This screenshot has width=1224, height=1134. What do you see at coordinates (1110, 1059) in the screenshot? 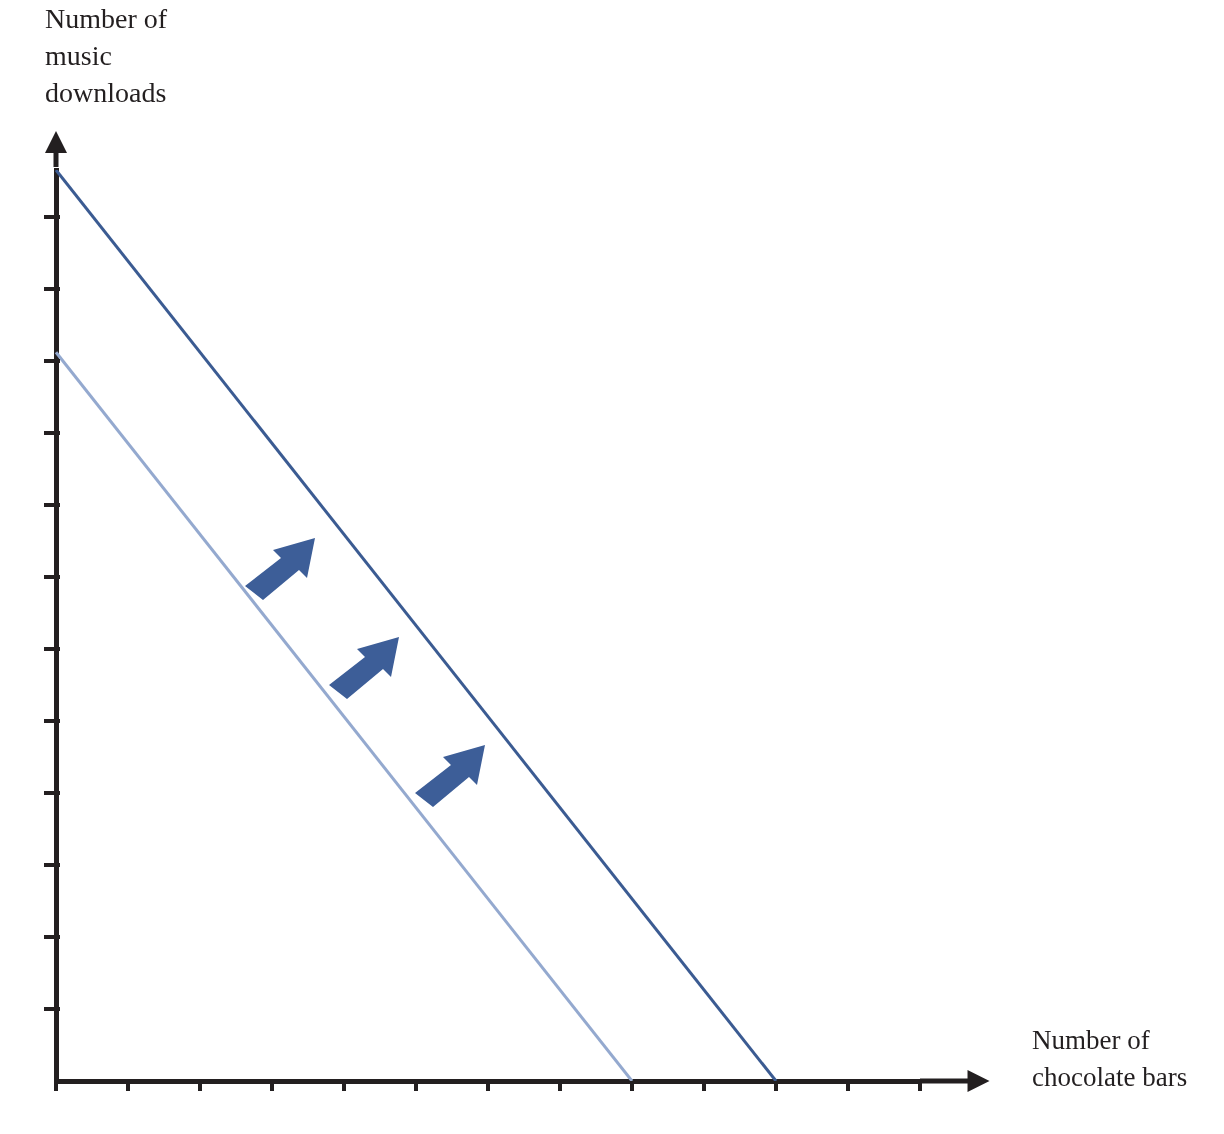
I see `x-axis-title: Number of chocolate bars` at bounding box center [1110, 1059].